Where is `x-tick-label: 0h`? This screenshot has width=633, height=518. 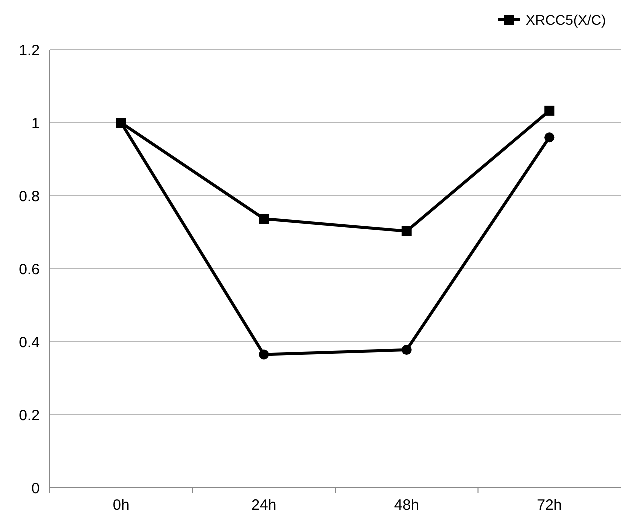
x-tick-label: 0h is located at coordinates (121, 505).